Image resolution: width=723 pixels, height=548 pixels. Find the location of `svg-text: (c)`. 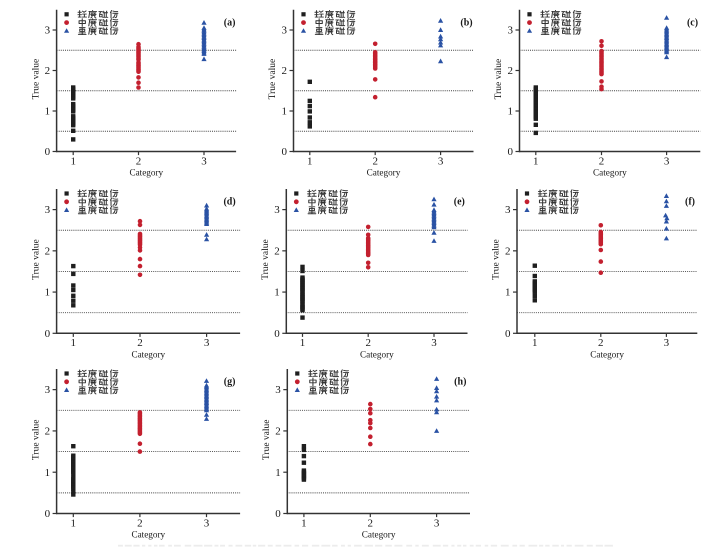

svg-text: (c) is located at coordinates (692, 22).